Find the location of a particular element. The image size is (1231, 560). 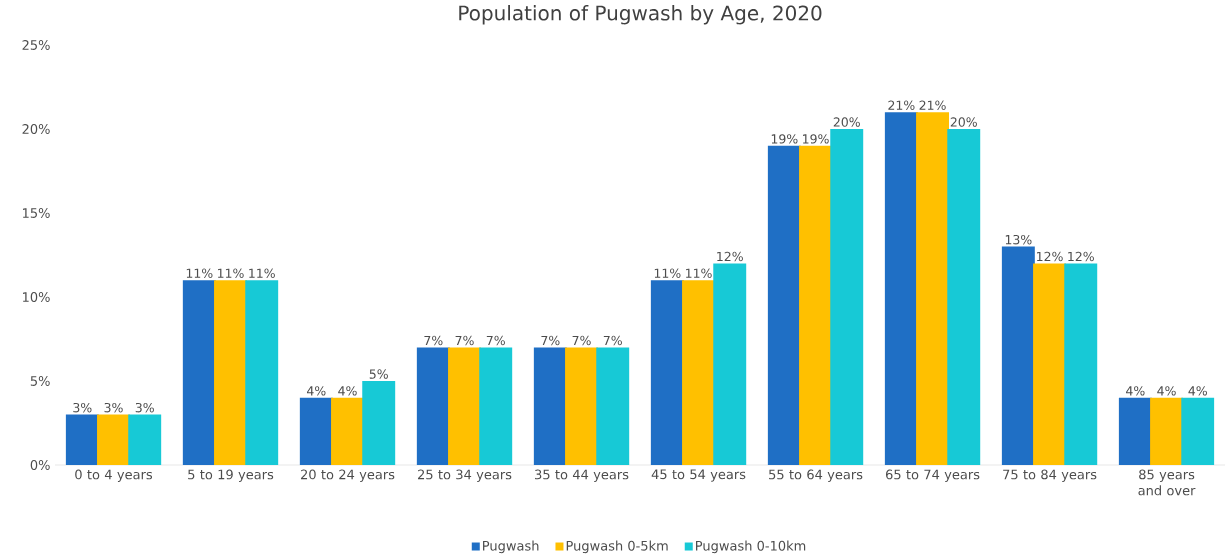

x-tick-label: 65 to 74 years is located at coordinates (933, 475).